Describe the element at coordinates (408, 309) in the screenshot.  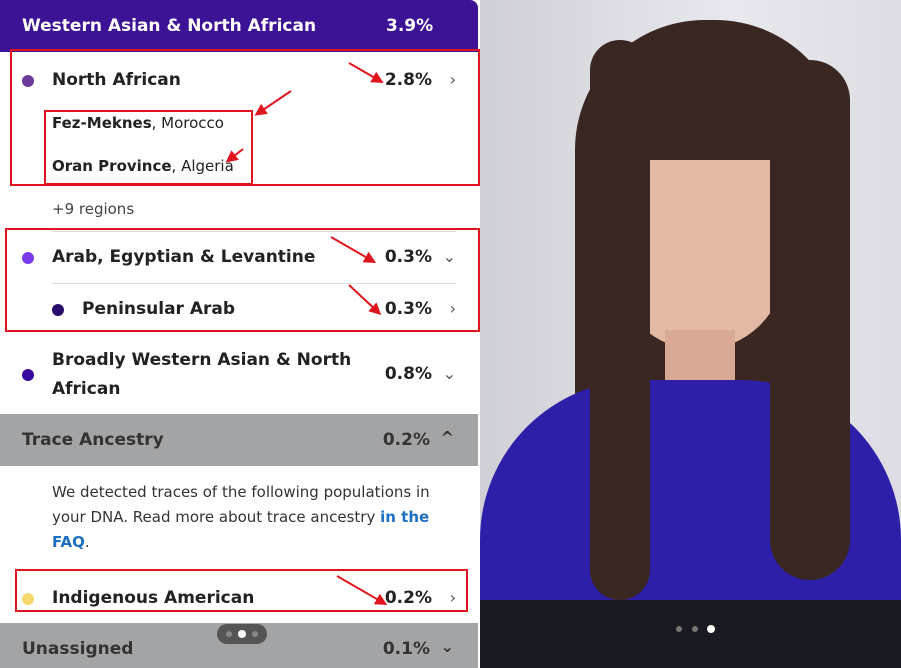
I see `peninsular-arab-percent: 0.3%` at that location.